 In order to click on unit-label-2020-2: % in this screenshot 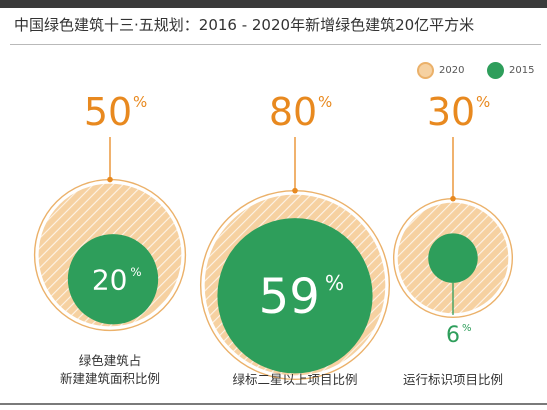, I will do `click(483, 102)`.